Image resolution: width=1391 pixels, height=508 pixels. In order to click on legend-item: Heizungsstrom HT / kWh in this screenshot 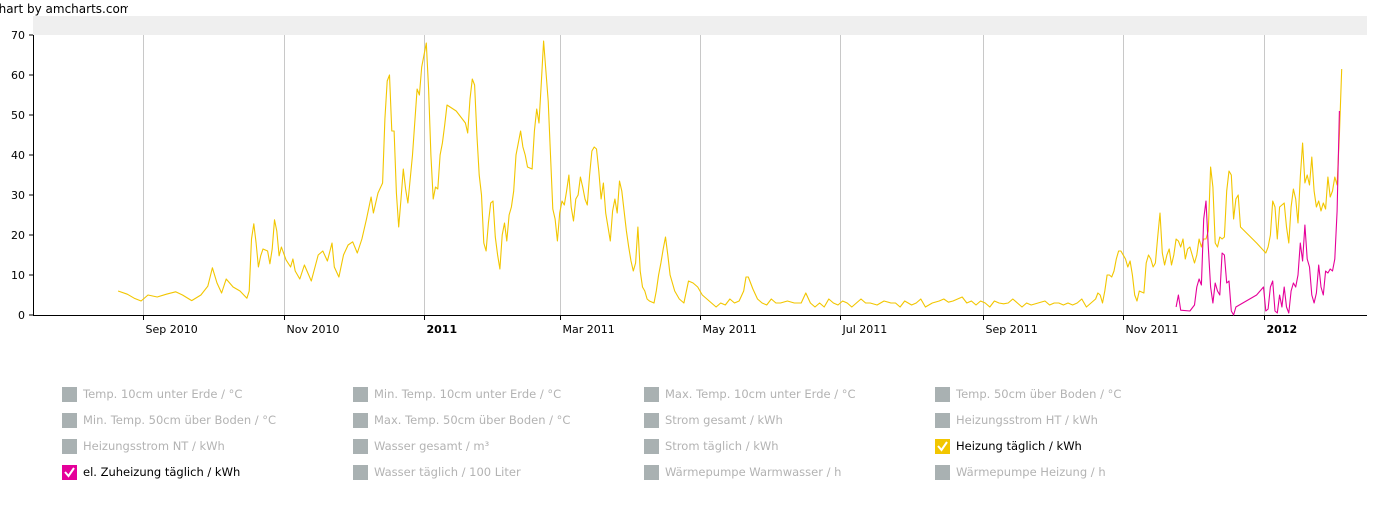, I will do `click(1016, 420)`.